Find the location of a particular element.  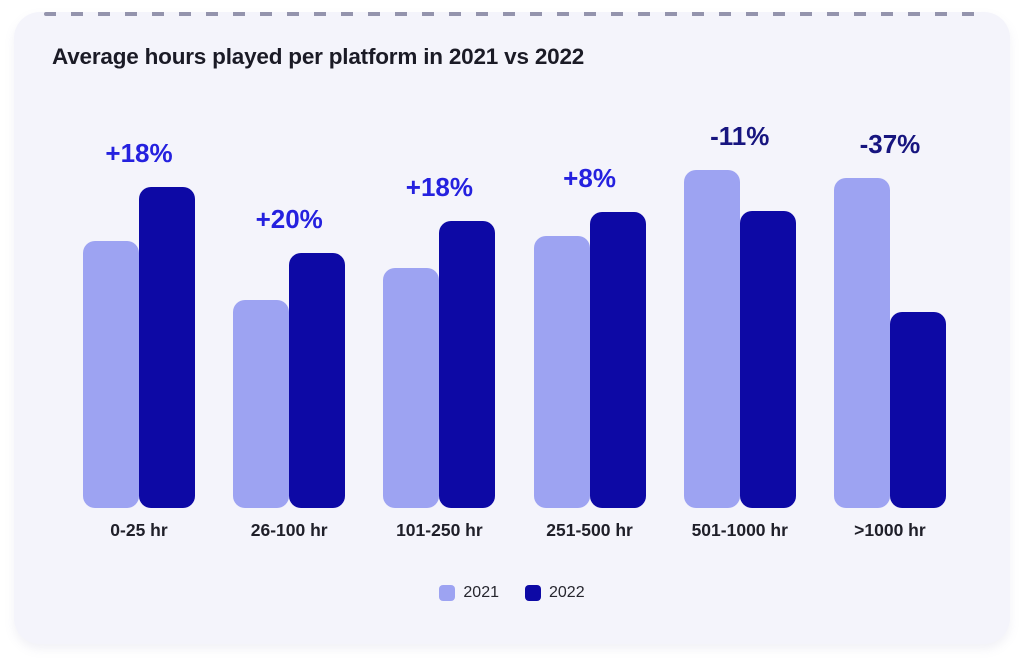

change-label: -37% is located at coordinates (890, 144).